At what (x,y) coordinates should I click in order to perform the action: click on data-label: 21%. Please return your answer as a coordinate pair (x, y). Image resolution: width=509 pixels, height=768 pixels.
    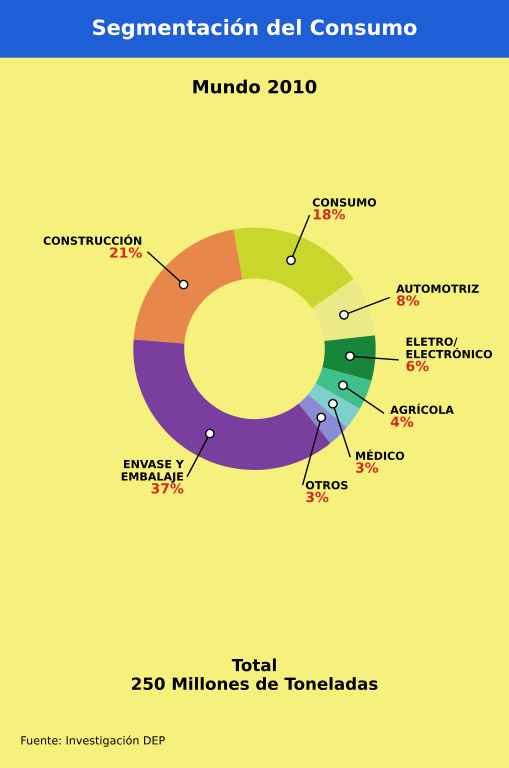
    Looking at the image, I should click on (126, 252).